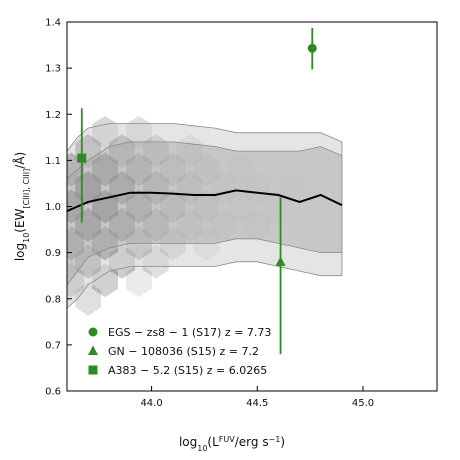 The height and width of the screenshot is (460, 460). Describe the element at coordinates (183, 351) in the screenshot. I see `legend-label: GN − 108036 (S15) z = 7.2` at that location.